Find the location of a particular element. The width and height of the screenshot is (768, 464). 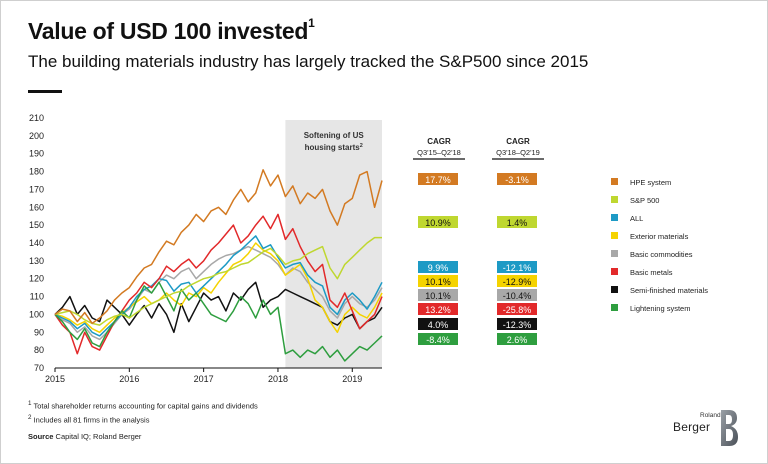

legend-label: Basic metals is located at coordinates (651, 272).